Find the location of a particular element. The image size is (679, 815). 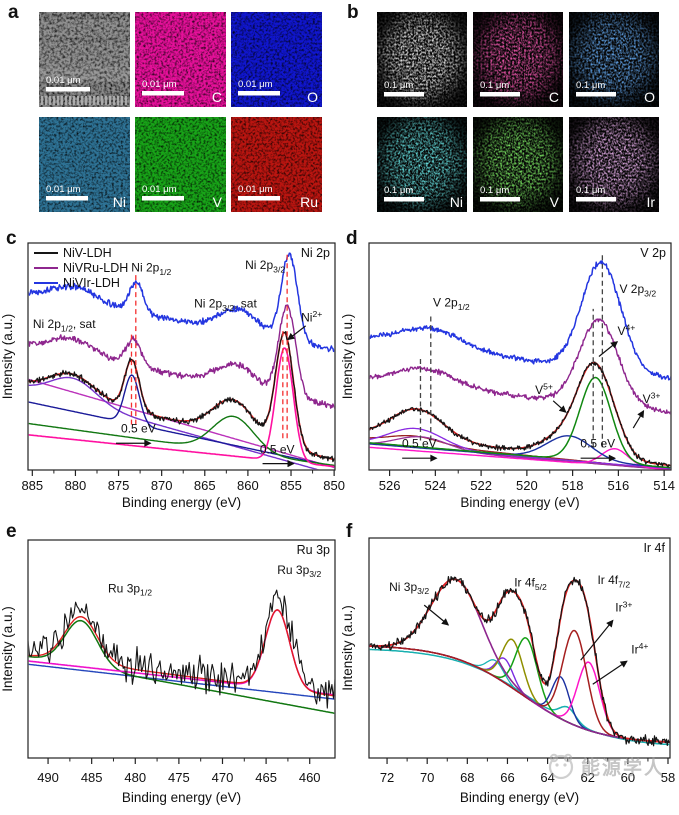

curve-c-envelope is located at coordinates (181, 396).